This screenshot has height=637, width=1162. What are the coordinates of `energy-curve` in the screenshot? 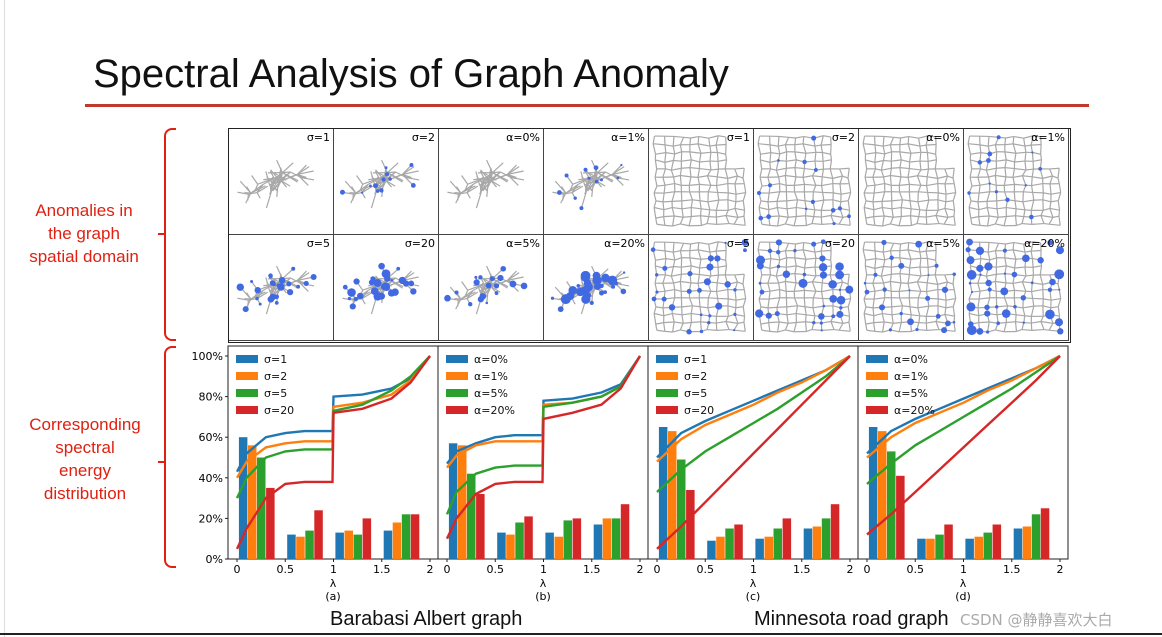 It's located at (543, 447).